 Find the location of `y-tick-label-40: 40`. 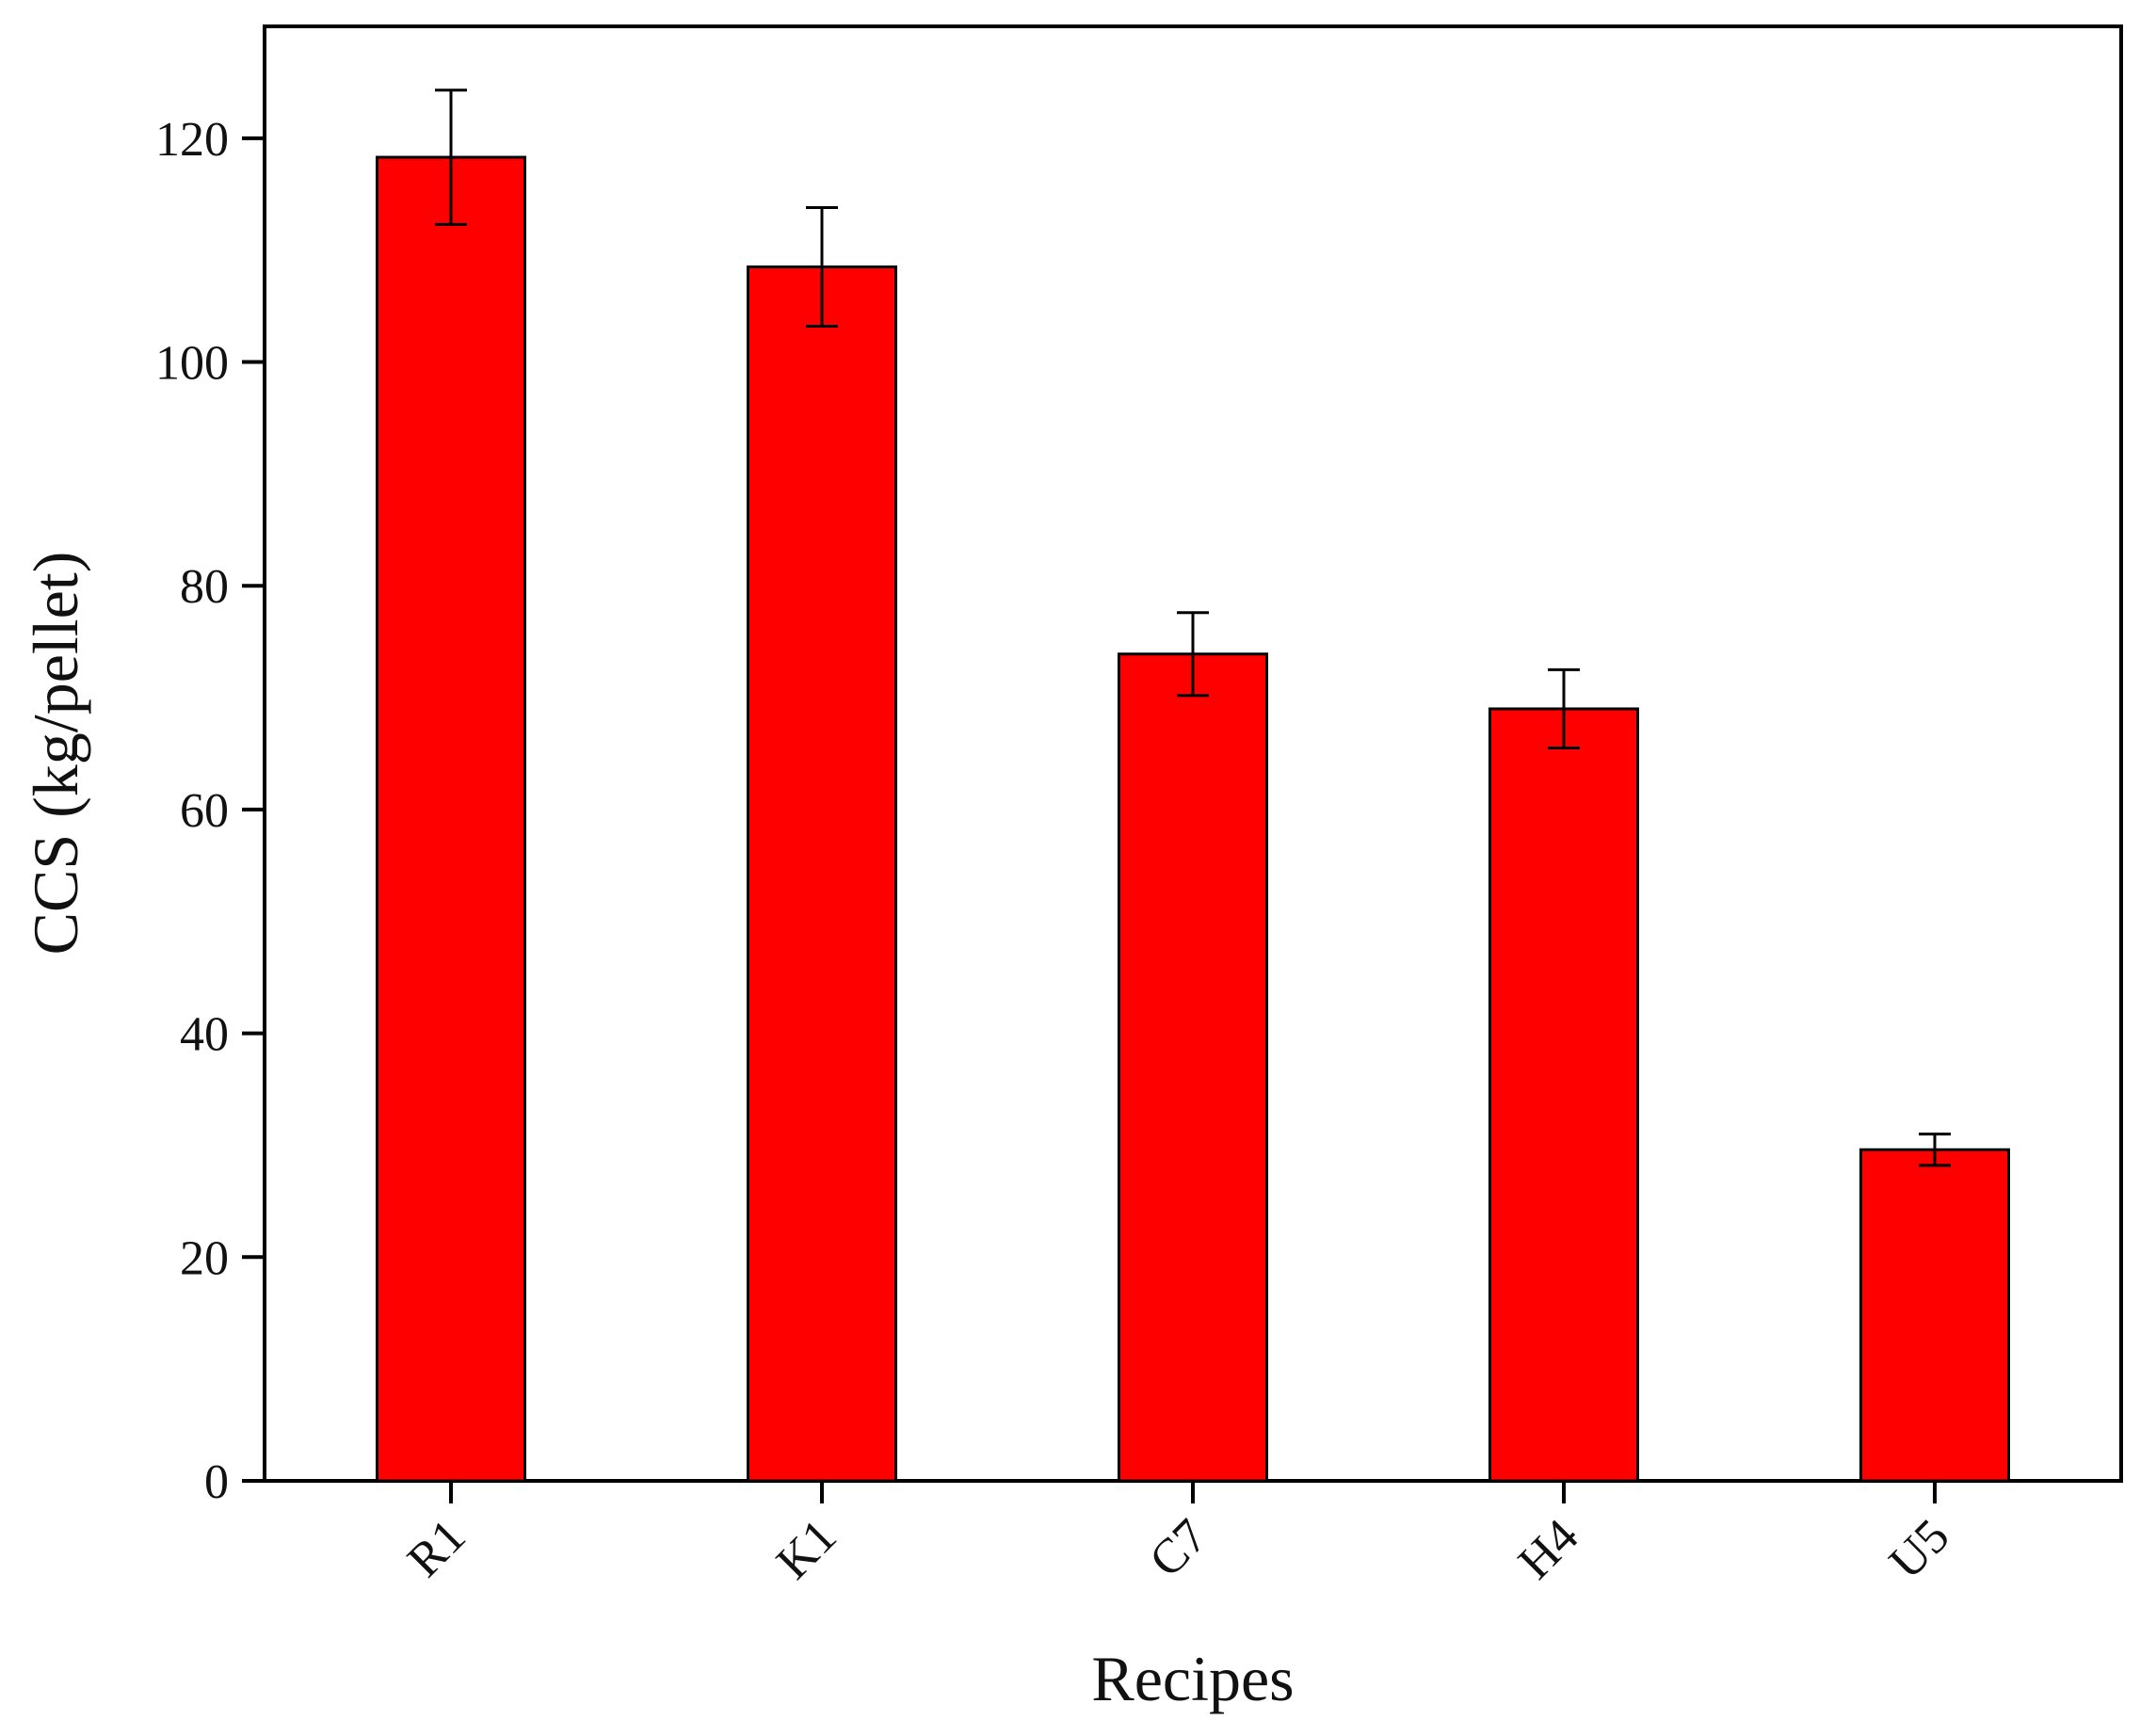

y-tick-label-40: 40 is located at coordinates (204, 1035).